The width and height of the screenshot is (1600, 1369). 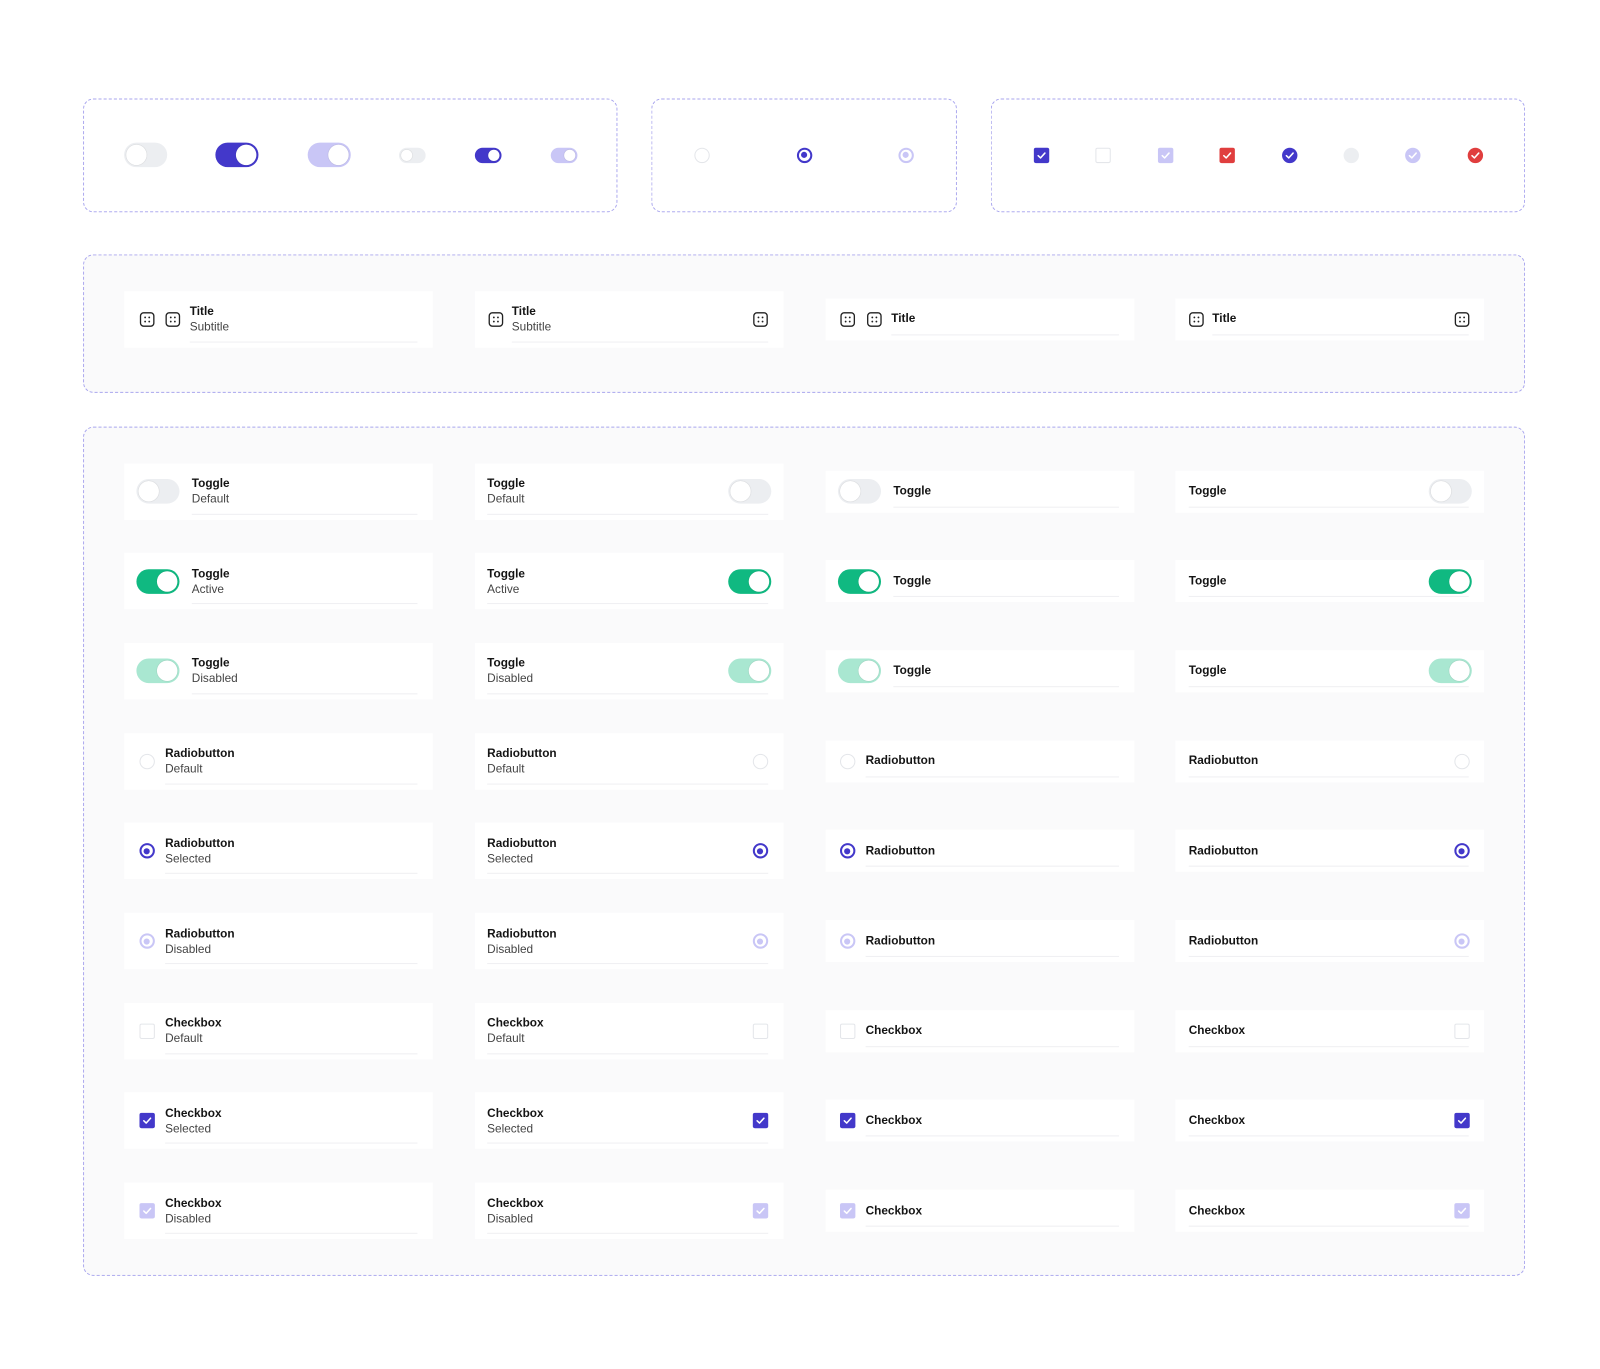 What do you see at coordinates (503, 589) in the screenshot?
I see `item-subtitle: Active` at bounding box center [503, 589].